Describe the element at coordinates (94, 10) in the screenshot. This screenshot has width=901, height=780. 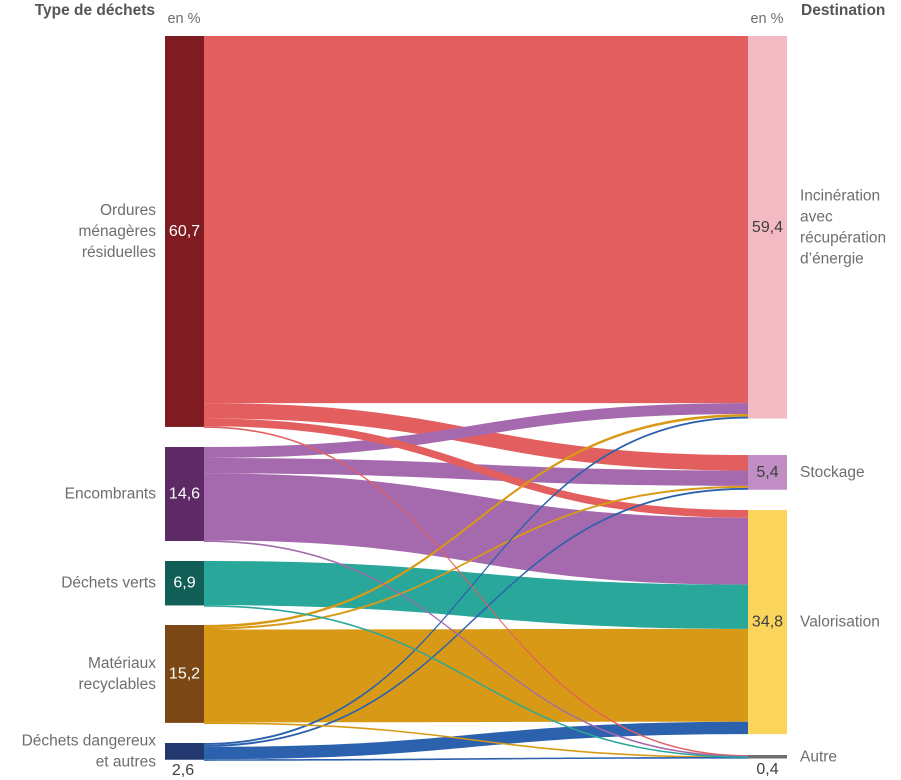
I see `left-column-title: Type de déchets` at that location.